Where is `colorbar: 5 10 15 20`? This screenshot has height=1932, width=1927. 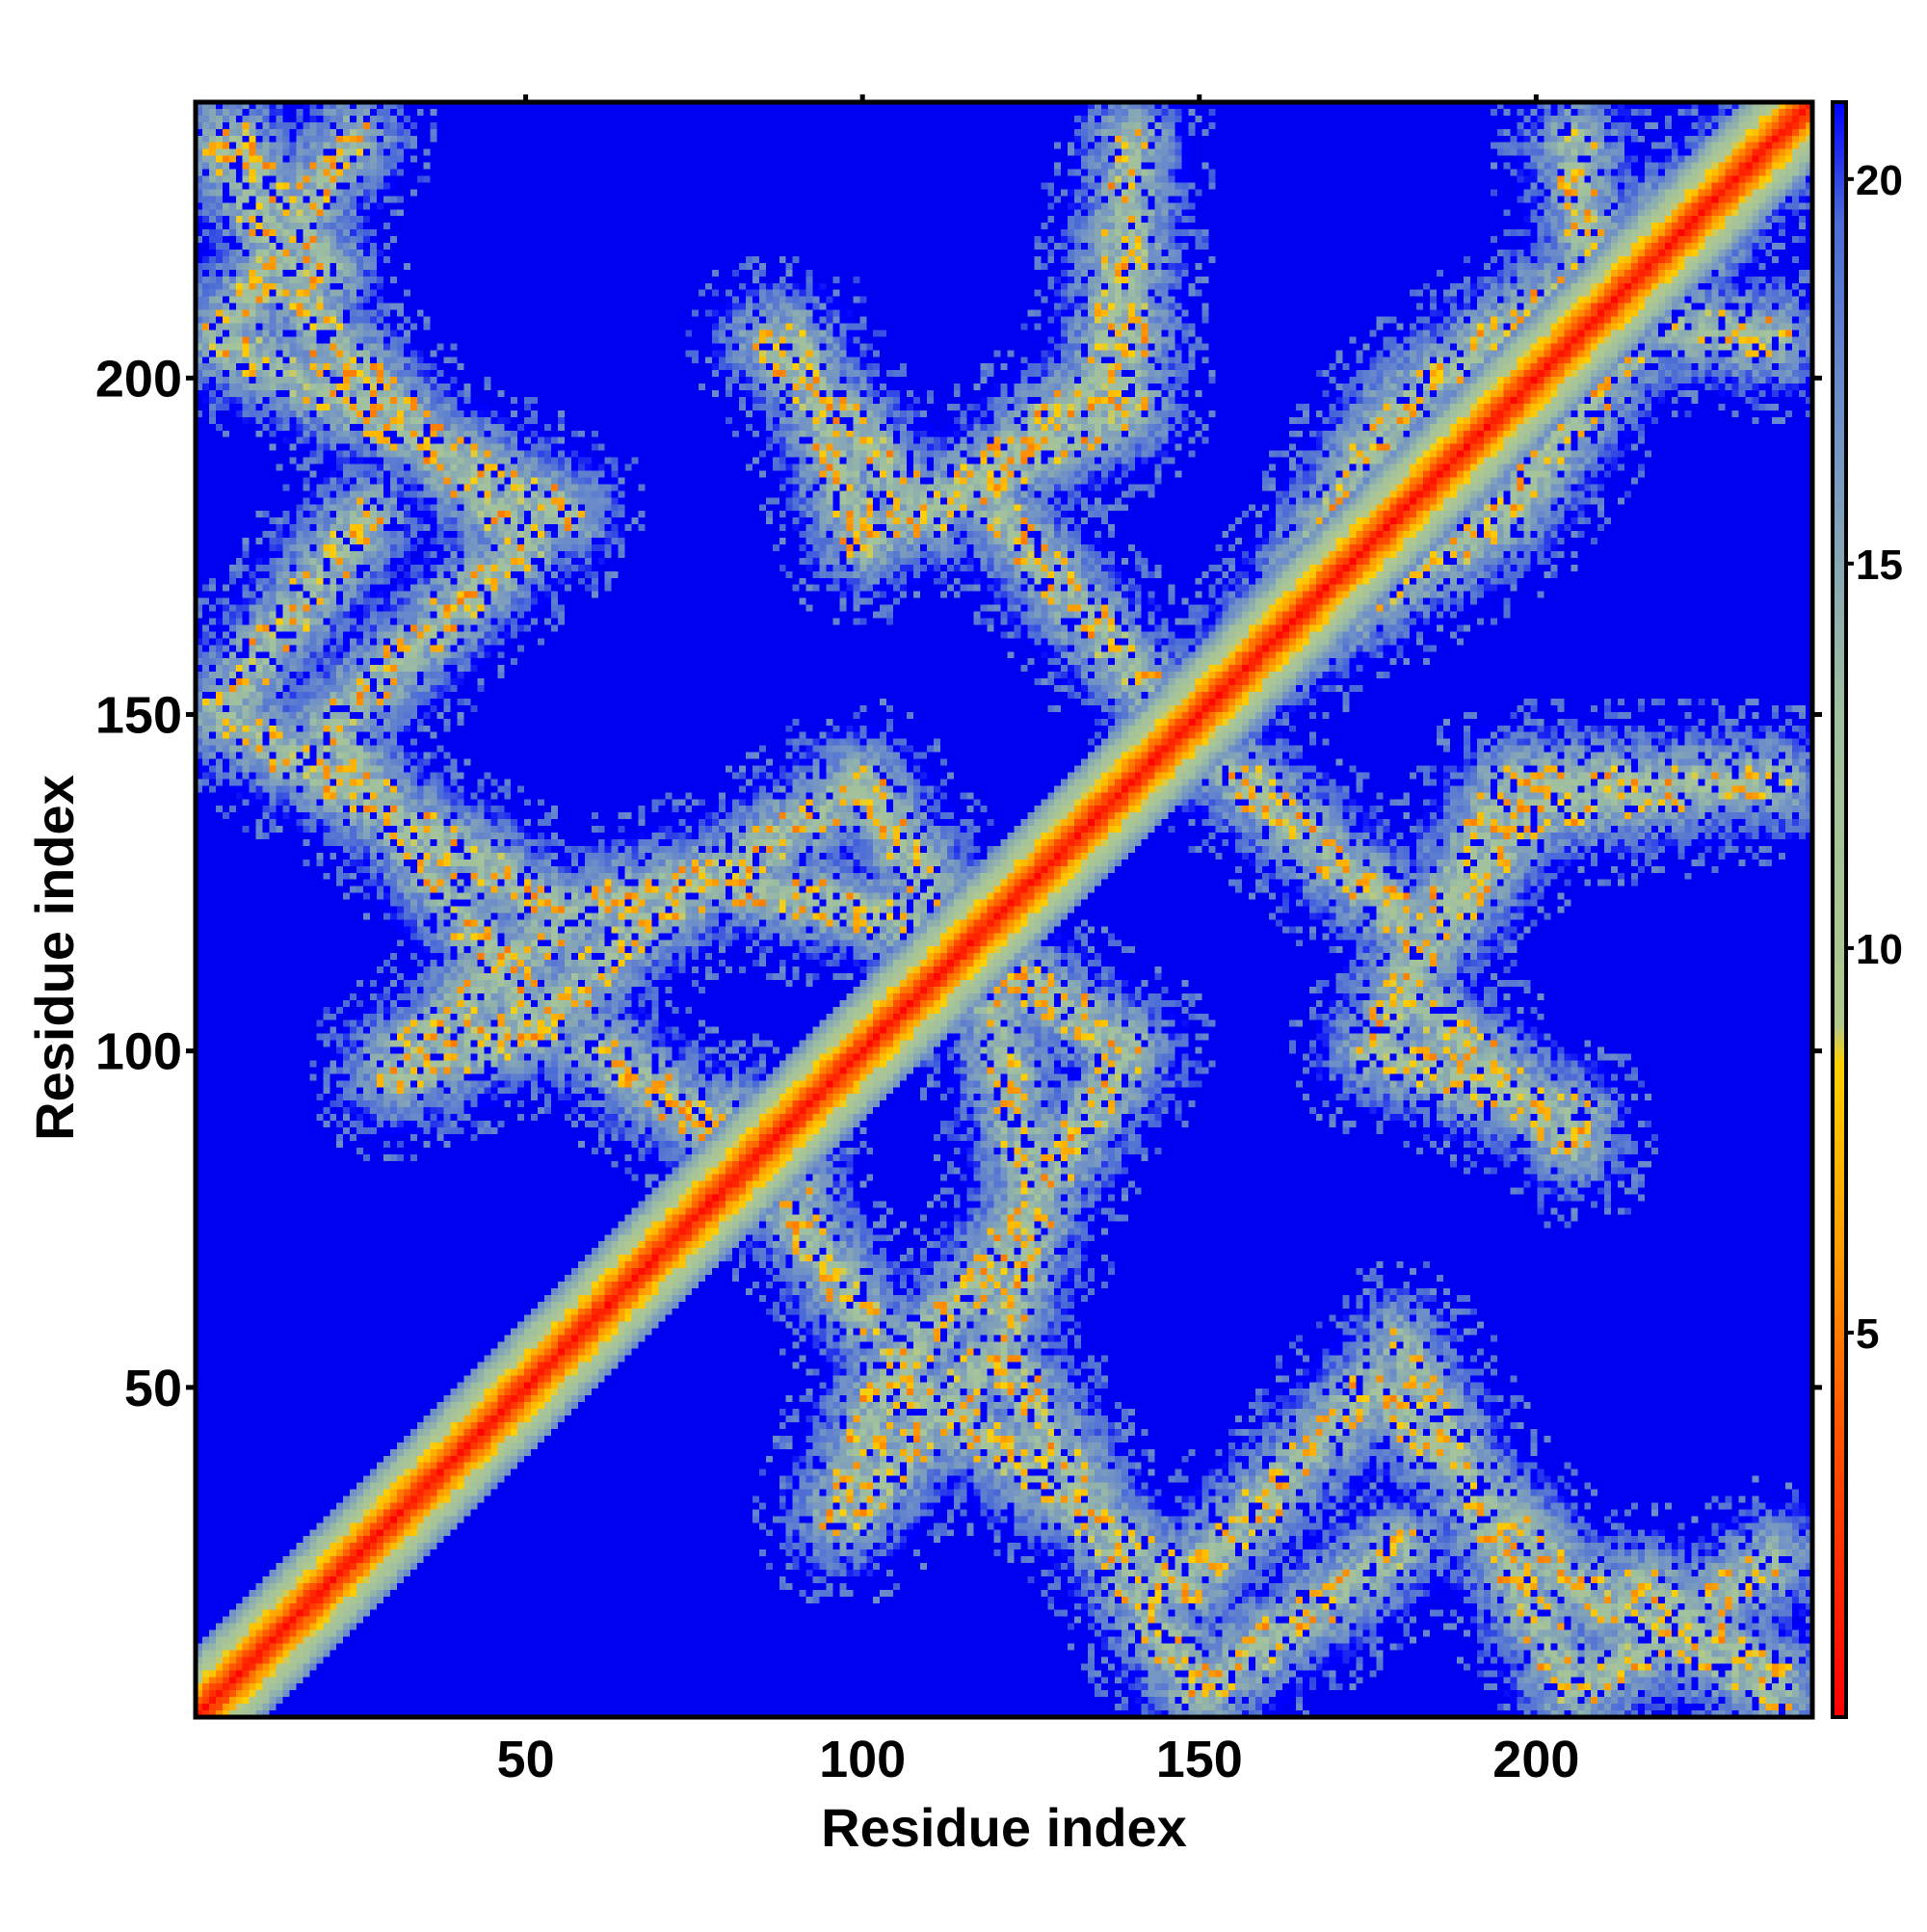 colorbar: 5 10 15 20 is located at coordinates (1867, 909).